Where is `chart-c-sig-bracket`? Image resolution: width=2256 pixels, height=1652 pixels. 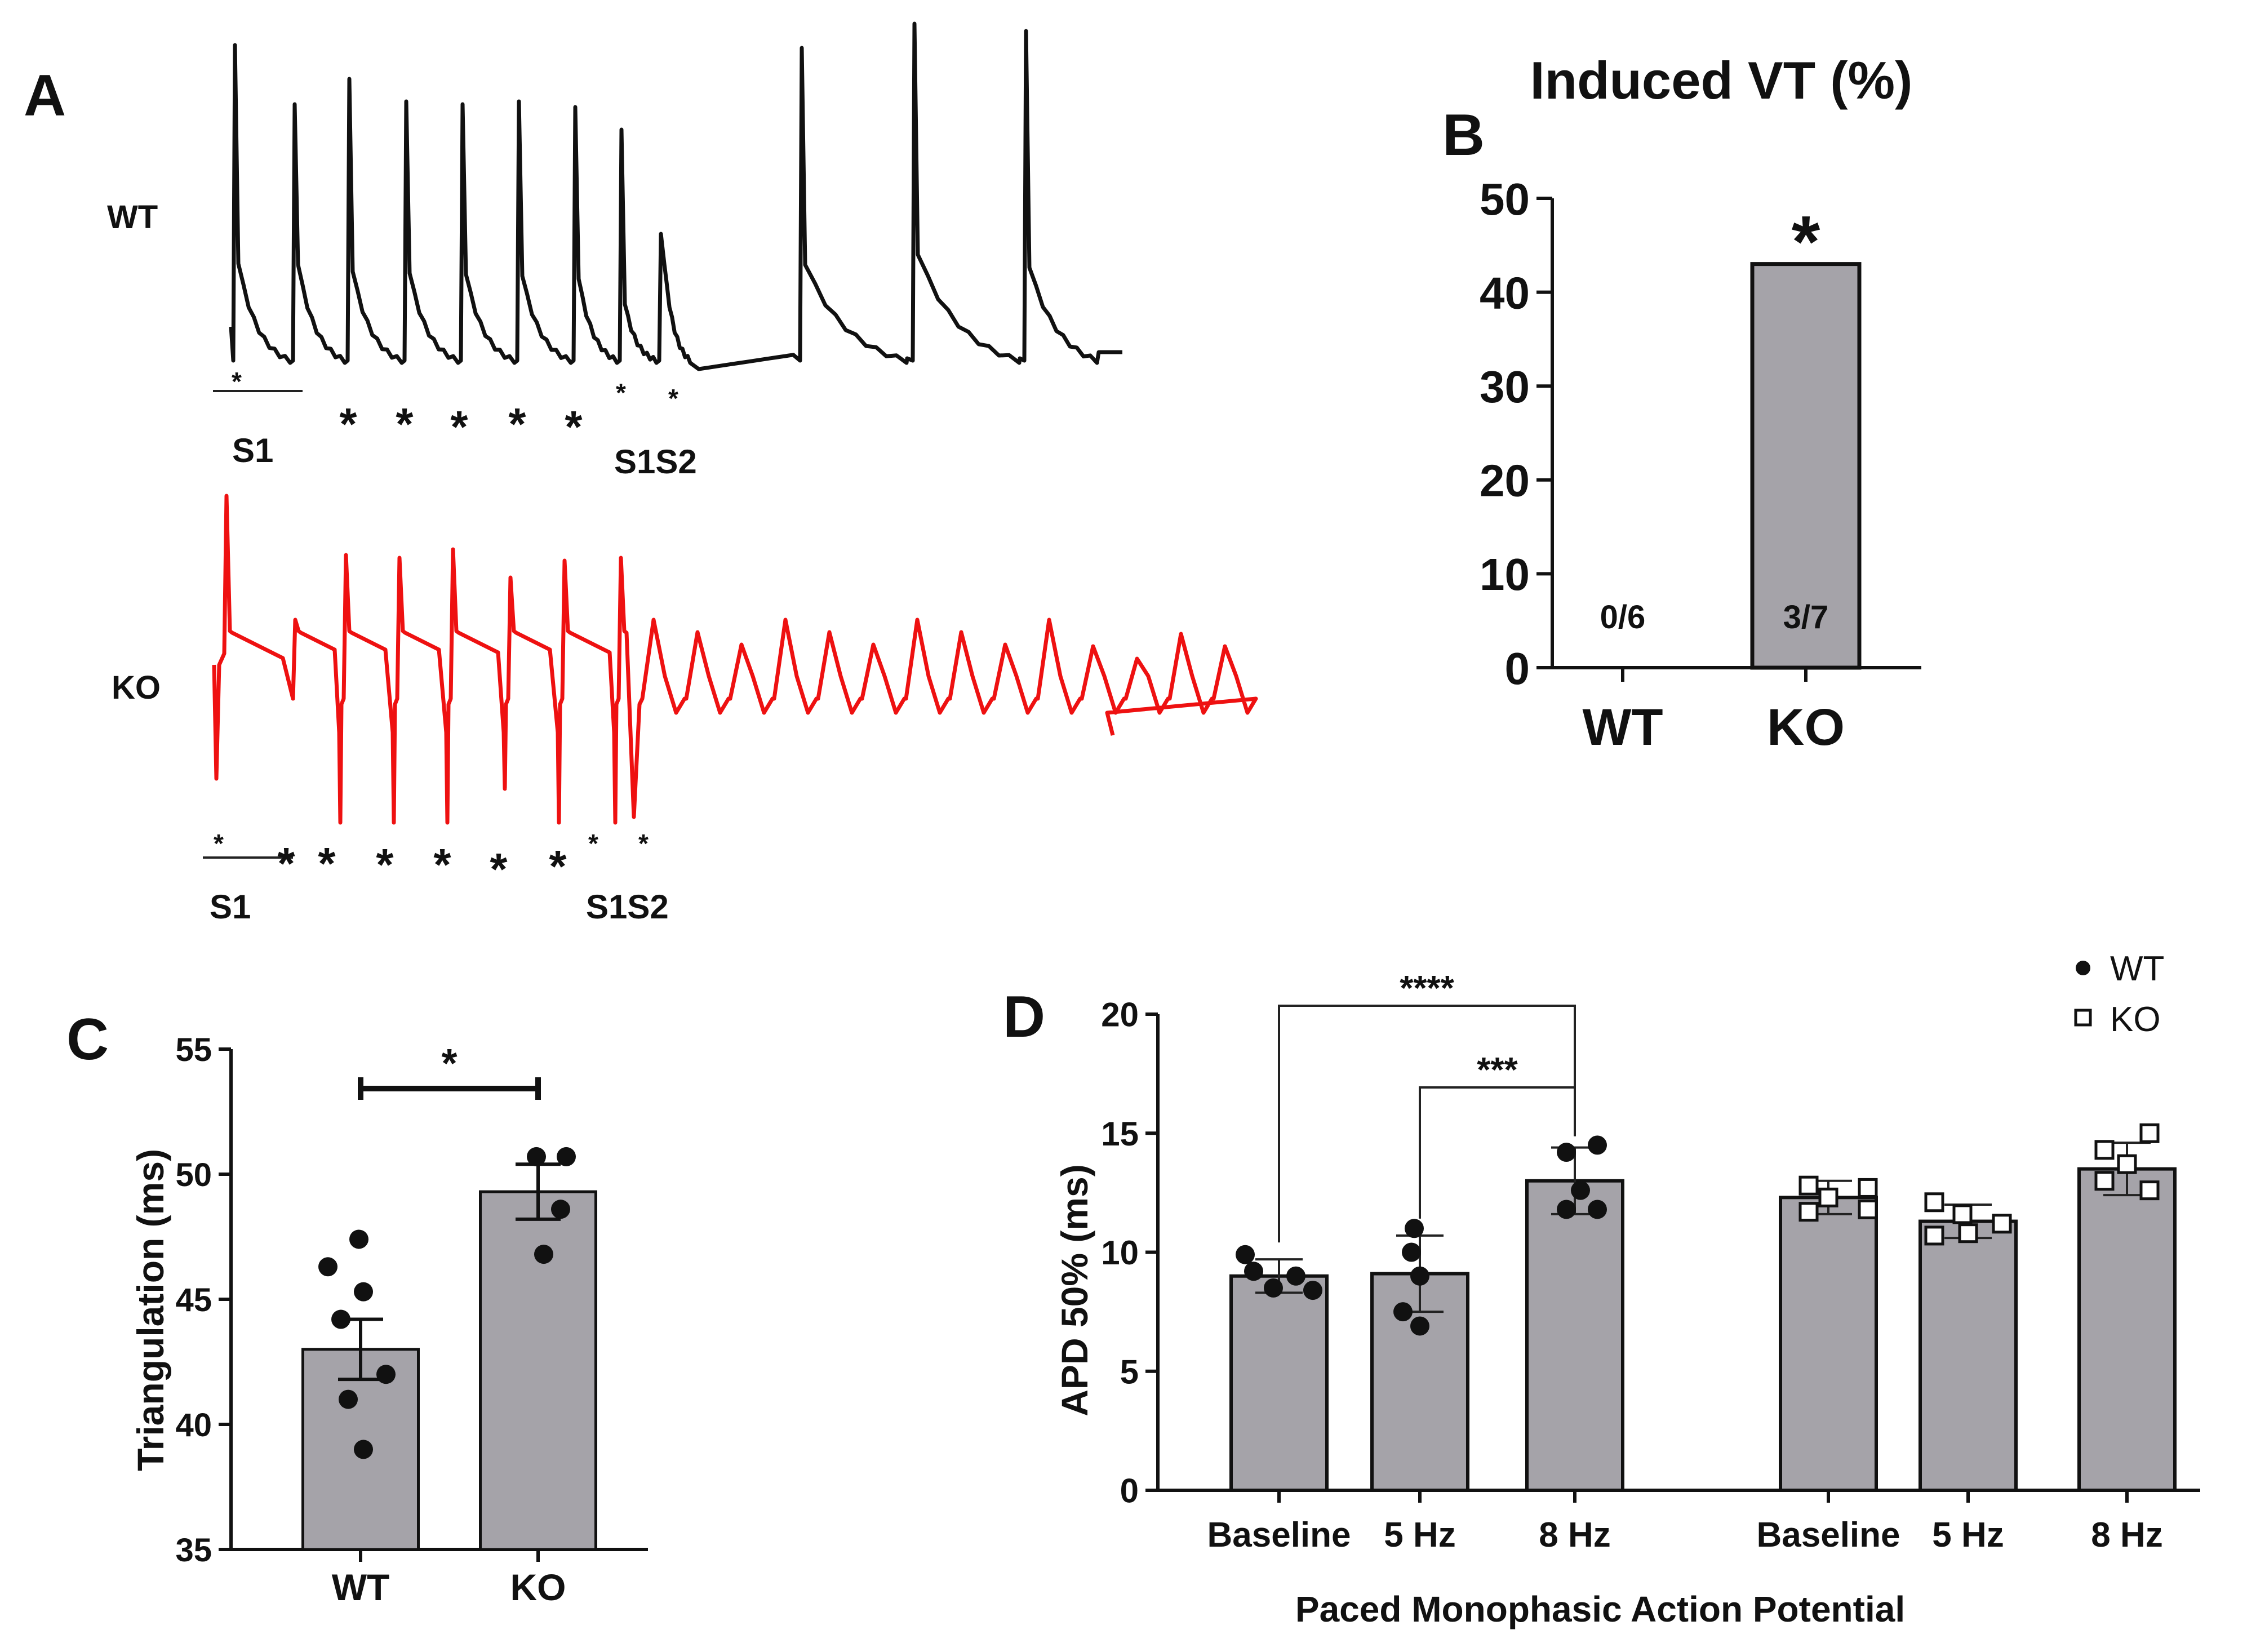 chart-c-sig-bracket is located at coordinates (449, 1089).